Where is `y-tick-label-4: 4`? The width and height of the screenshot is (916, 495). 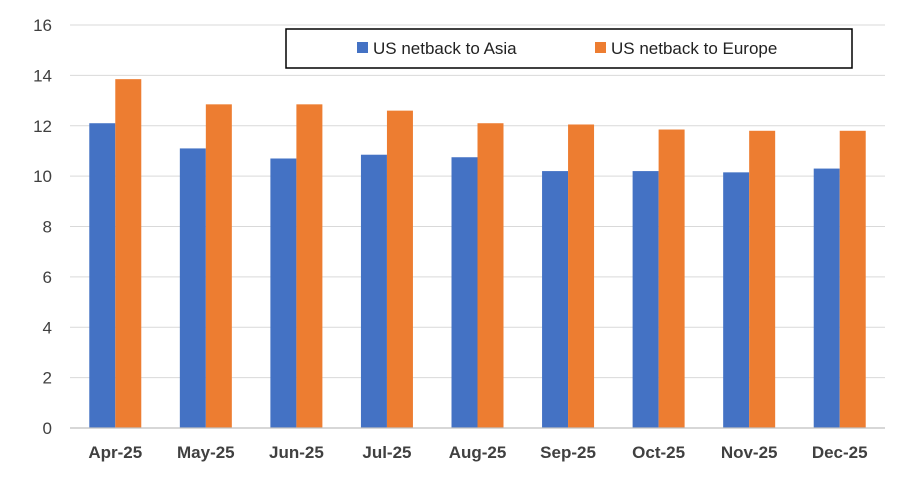 y-tick-label-4: 4 is located at coordinates (47, 327).